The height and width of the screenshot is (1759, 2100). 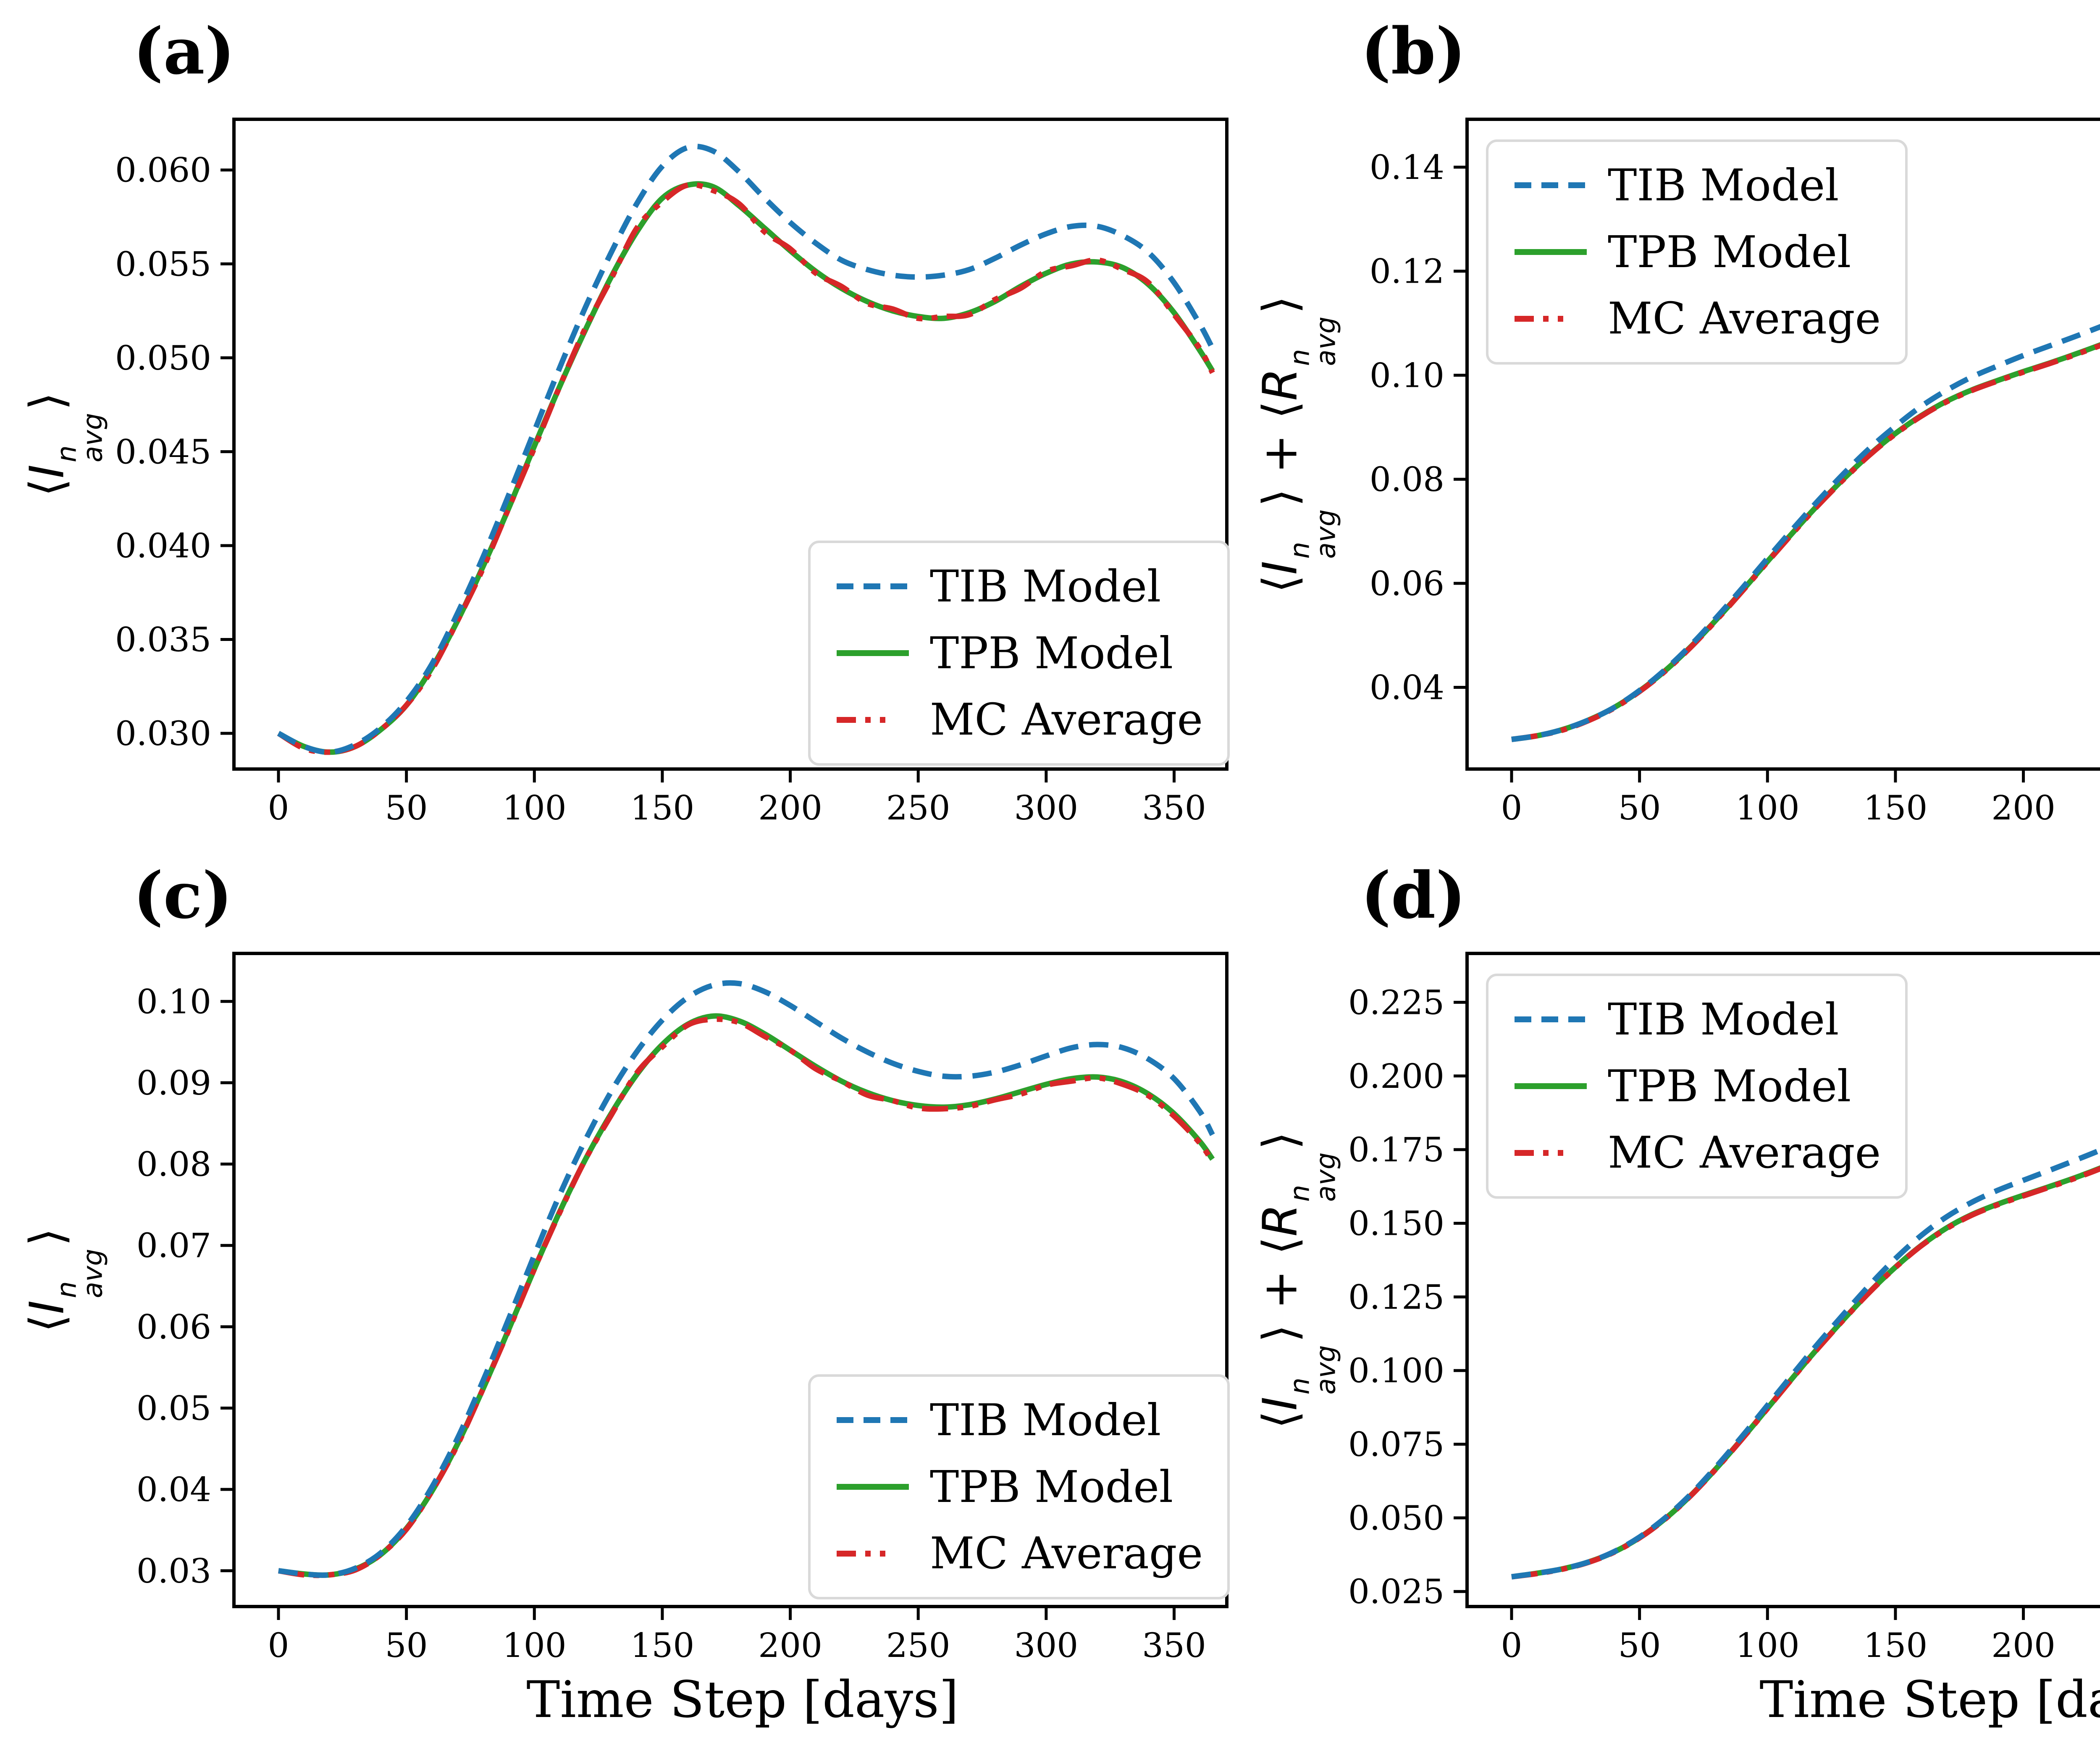 What do you see at coordinates (163, 170) in the screenshot?
I see `y-tick-label: 0.060` at bounding box center [163, 170].